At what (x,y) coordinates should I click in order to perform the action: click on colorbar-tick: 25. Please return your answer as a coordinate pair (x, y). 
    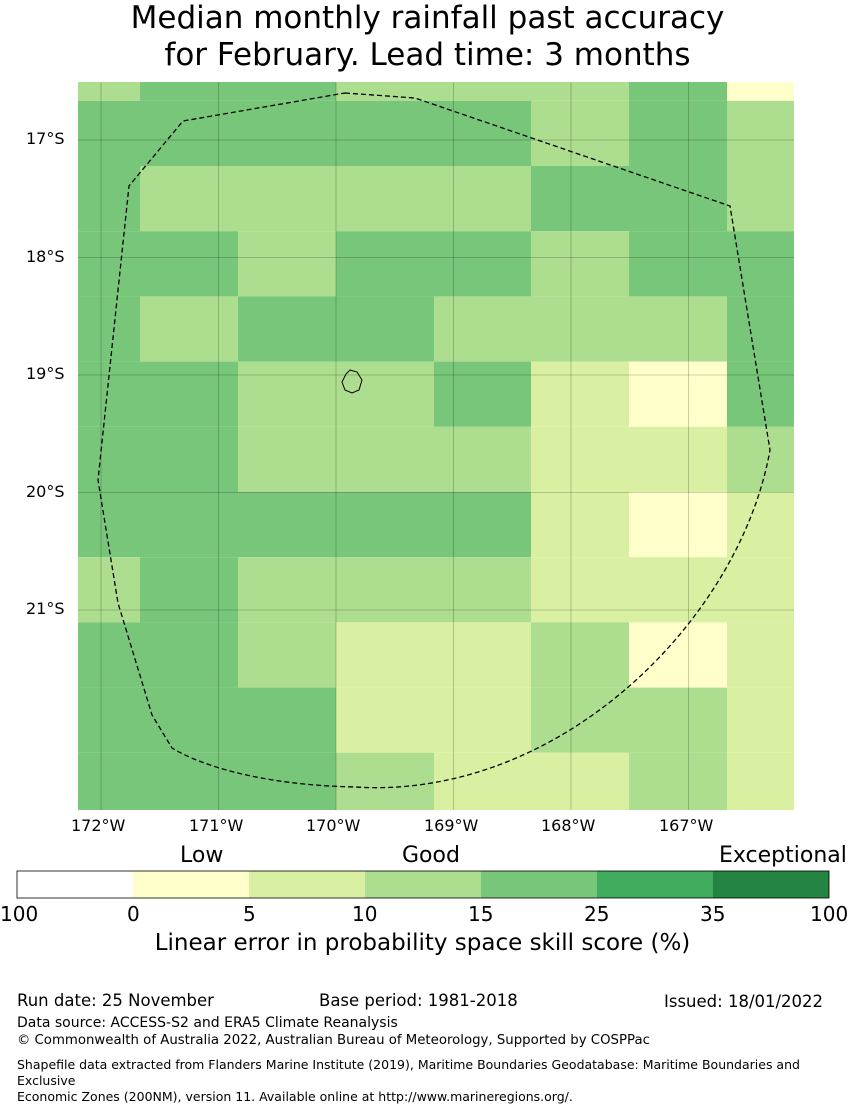
    Looking at the image, I should click on (597, 914).